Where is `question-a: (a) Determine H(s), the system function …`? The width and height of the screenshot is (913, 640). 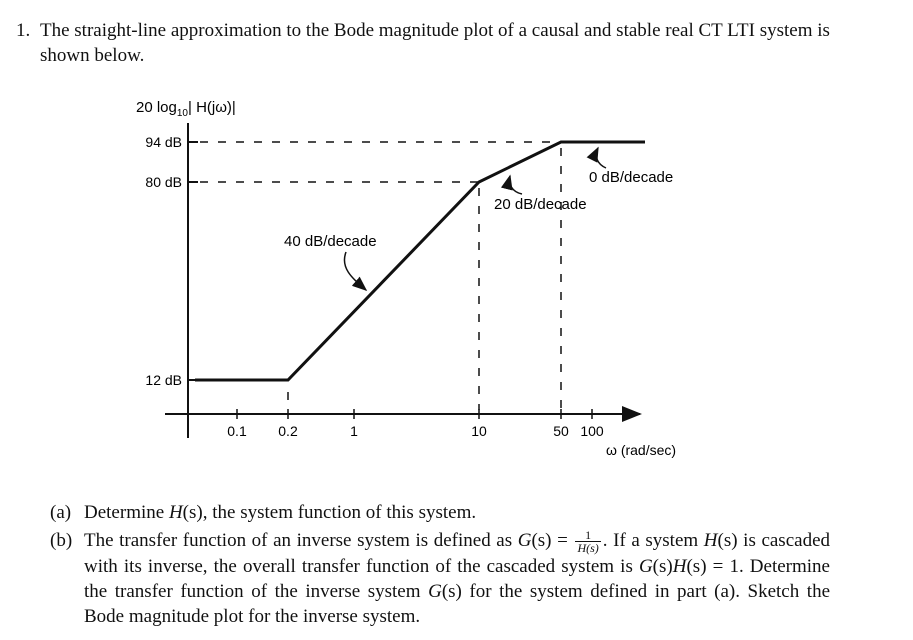 question-a: (a) Determine H(s), the system function … is located at coordinates (263, 512).